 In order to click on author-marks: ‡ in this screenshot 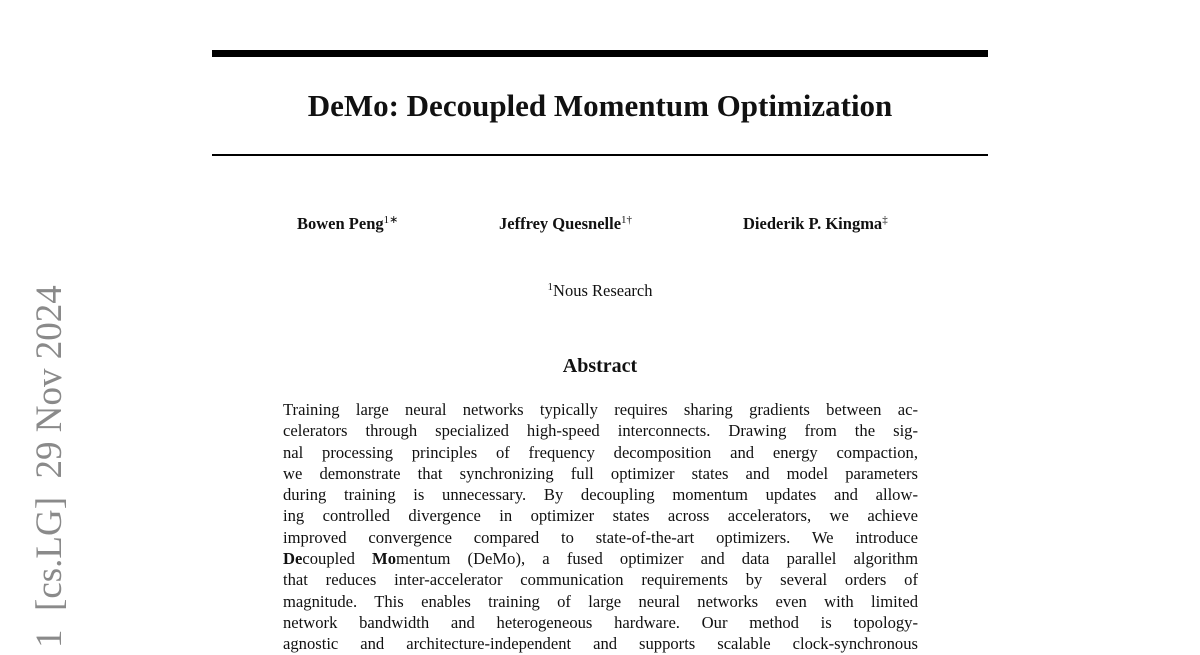, I will do `click(885, 220)`.